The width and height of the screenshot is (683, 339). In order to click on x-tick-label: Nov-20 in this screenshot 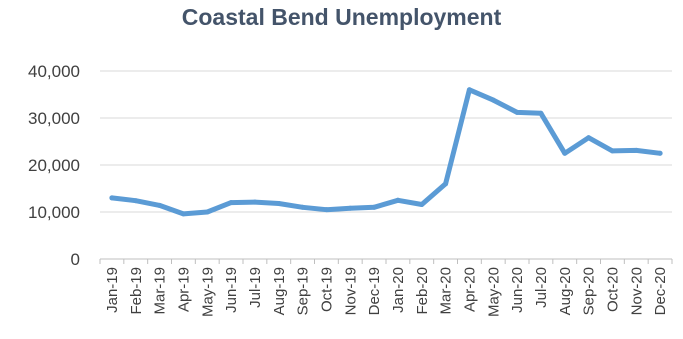, I will do `click(636, 291)`.